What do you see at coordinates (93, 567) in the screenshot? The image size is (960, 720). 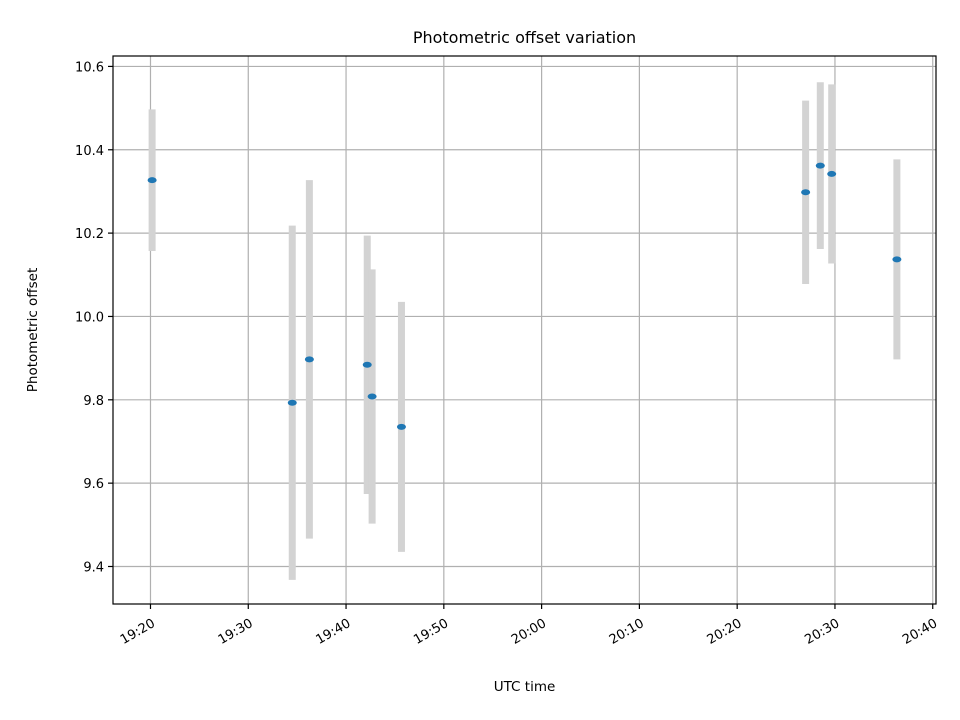 I see `y-tick-label: 9.4` at bounding box center [93, 567].